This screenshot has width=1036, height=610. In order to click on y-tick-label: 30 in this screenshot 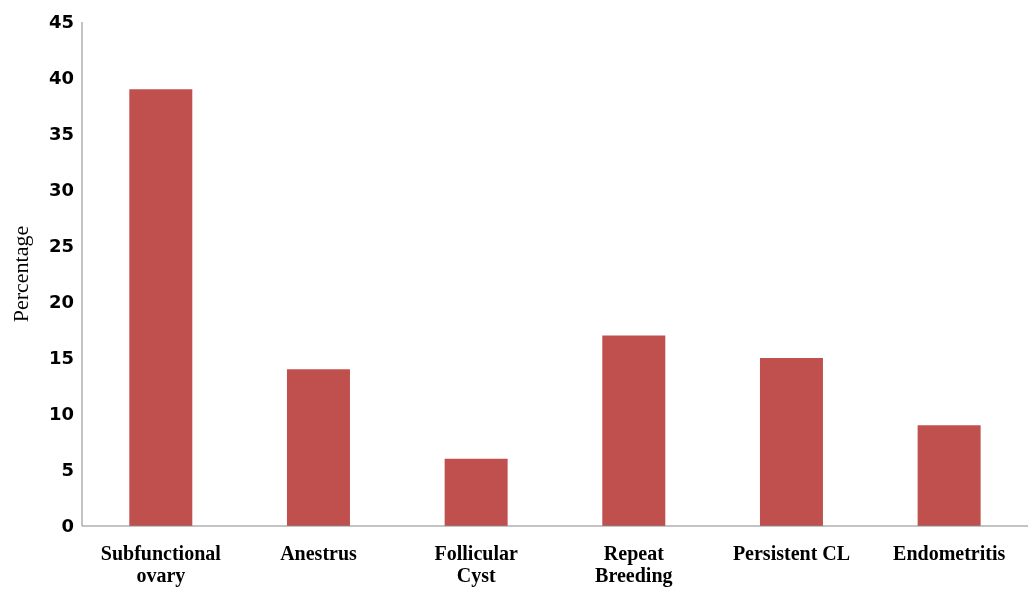, I will do `click(61, 190)`.